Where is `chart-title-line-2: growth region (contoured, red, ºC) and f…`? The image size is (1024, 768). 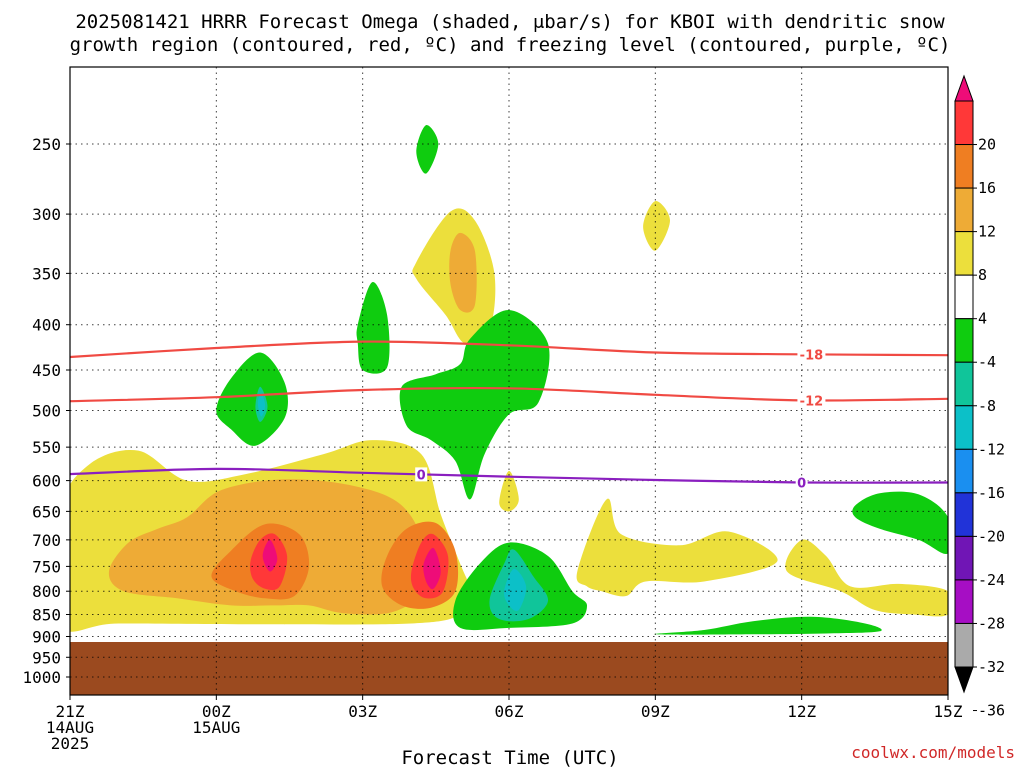
chart-title-line-2: growth region (contoured, red, ºC) and f… is located at coordinates (510, 45).